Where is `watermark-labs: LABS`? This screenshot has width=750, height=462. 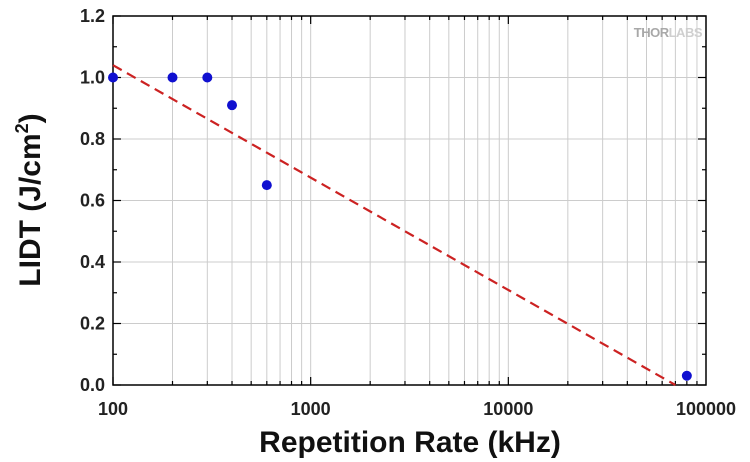
watermark-labs: LABS is located at coordinates (686, 32).